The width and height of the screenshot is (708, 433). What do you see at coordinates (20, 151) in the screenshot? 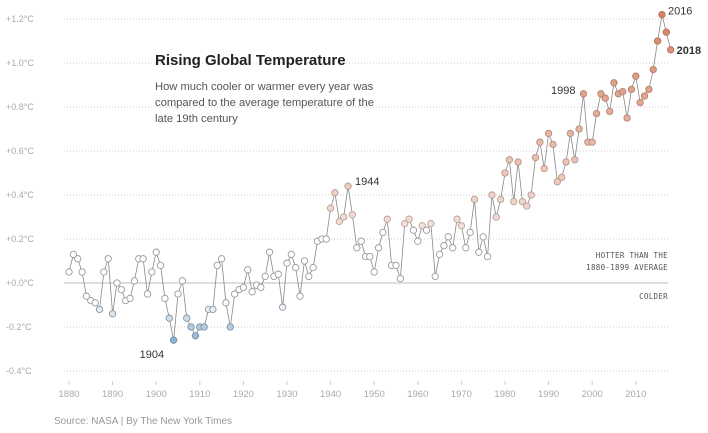
I see `y-tick-label: +0.6°C` at bounding box center [20, 151].